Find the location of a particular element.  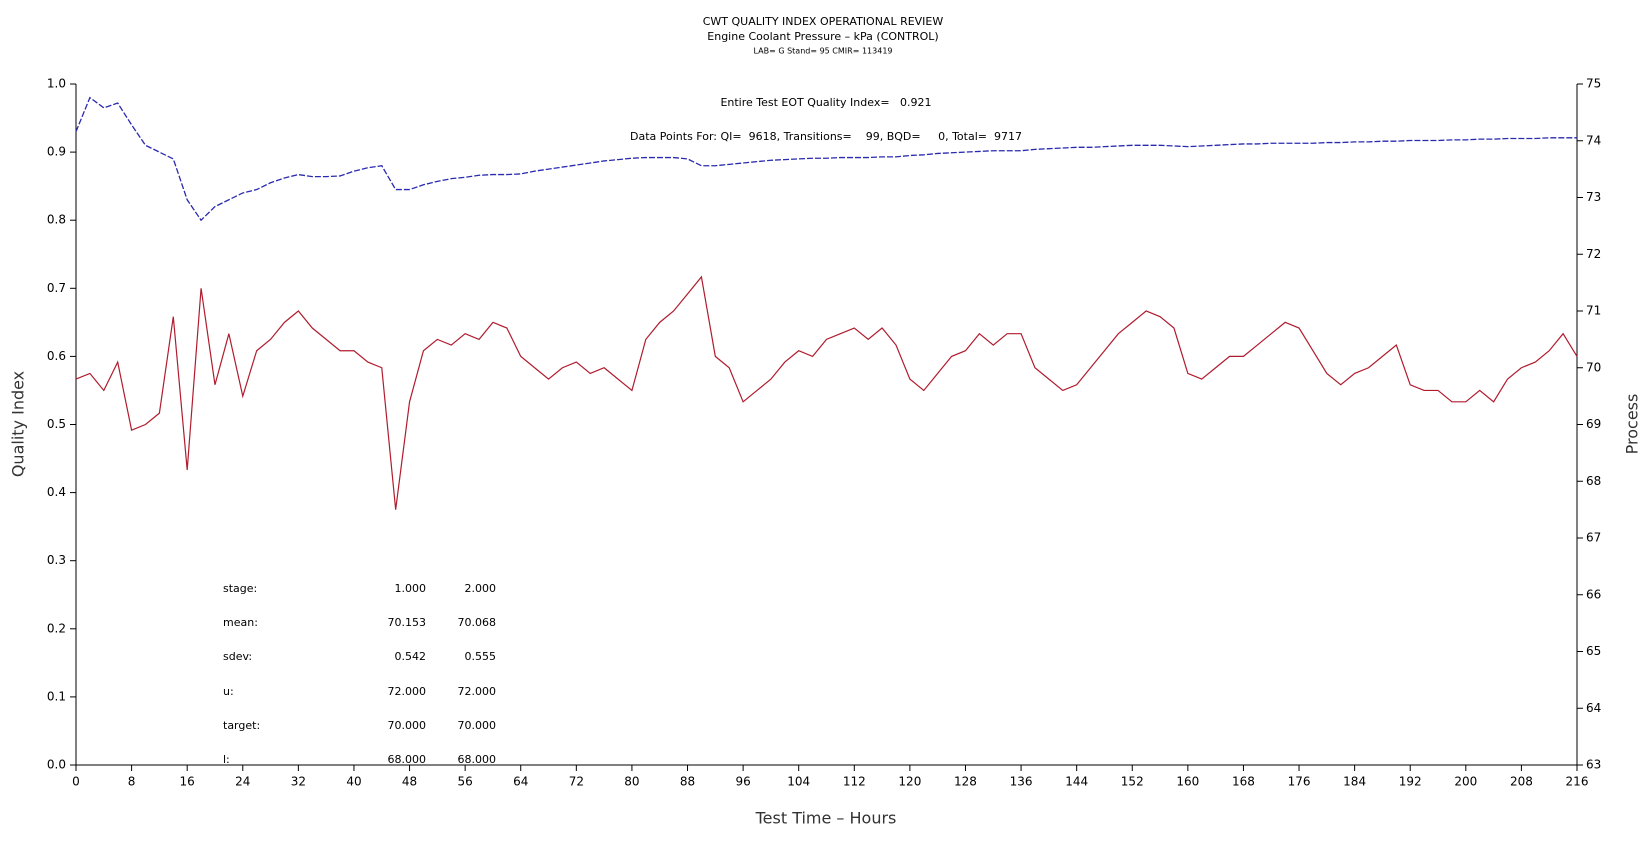

annotation: Entire Test EOT Quality Index= 0.921 is located at coordinates (825, 102).